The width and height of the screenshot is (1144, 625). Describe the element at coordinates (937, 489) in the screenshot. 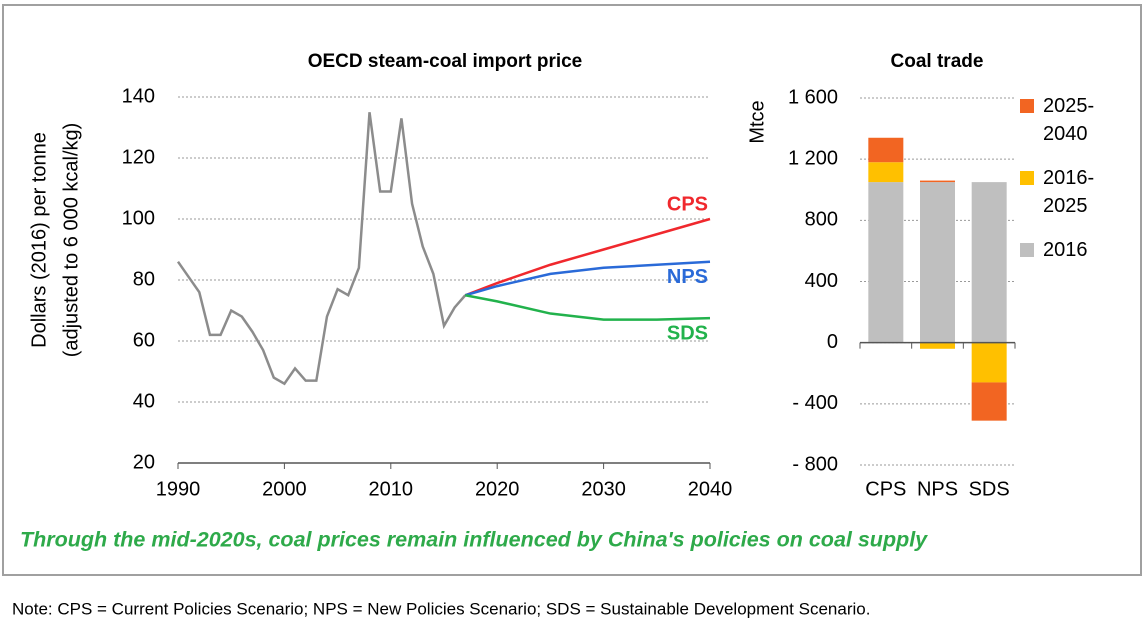

I see `x-tick-label: NPS` at that location.